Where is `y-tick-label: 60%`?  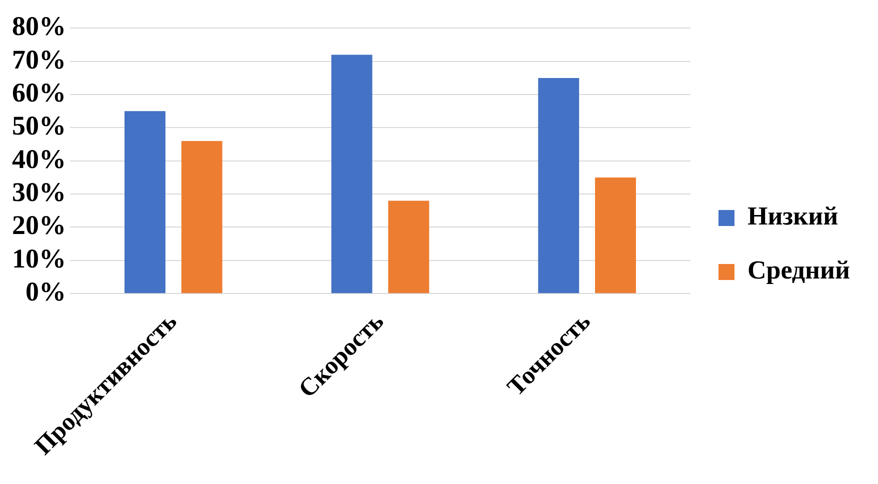
y-tick-label: 60% is located at coordinates (39, 93).